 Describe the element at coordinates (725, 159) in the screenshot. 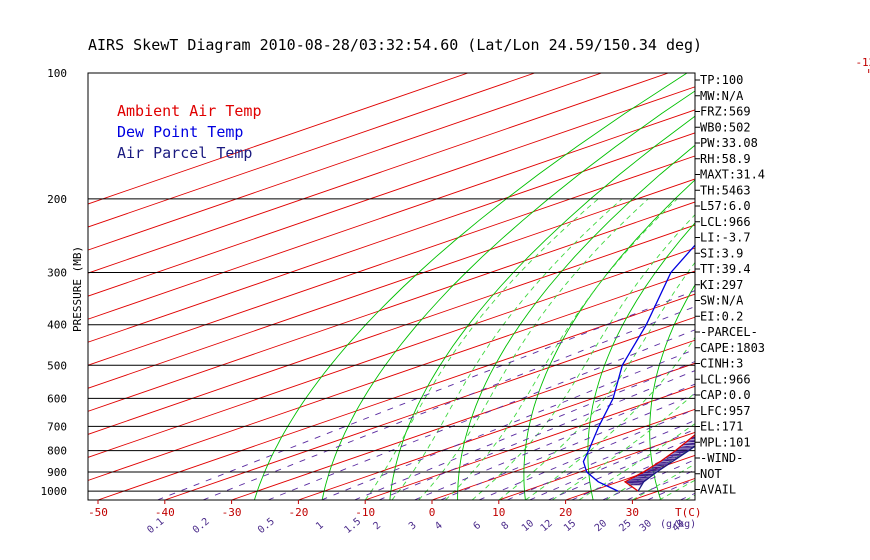

I see `index-text: RH:58.9` at that location.